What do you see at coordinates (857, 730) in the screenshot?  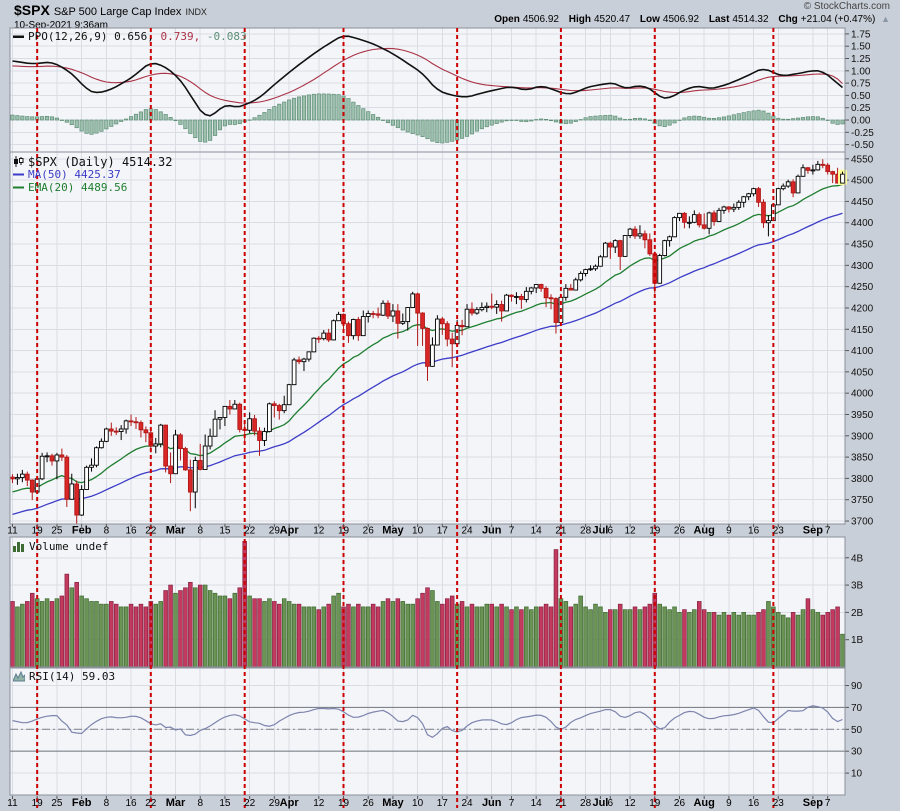 I see `svg-text: 50` at bounding box center [857, 730].